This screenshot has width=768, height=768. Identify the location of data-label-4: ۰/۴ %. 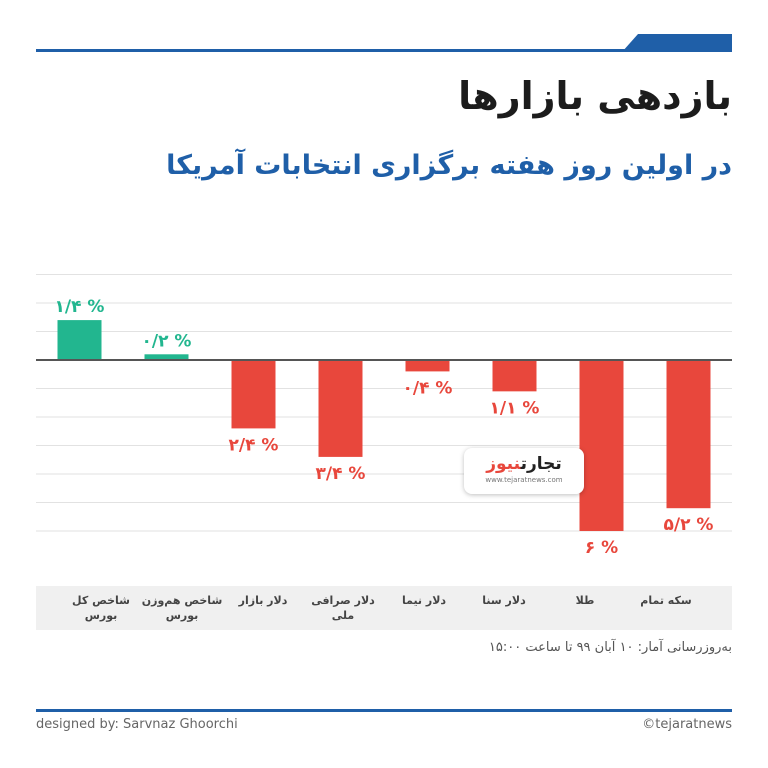
(428, 388).